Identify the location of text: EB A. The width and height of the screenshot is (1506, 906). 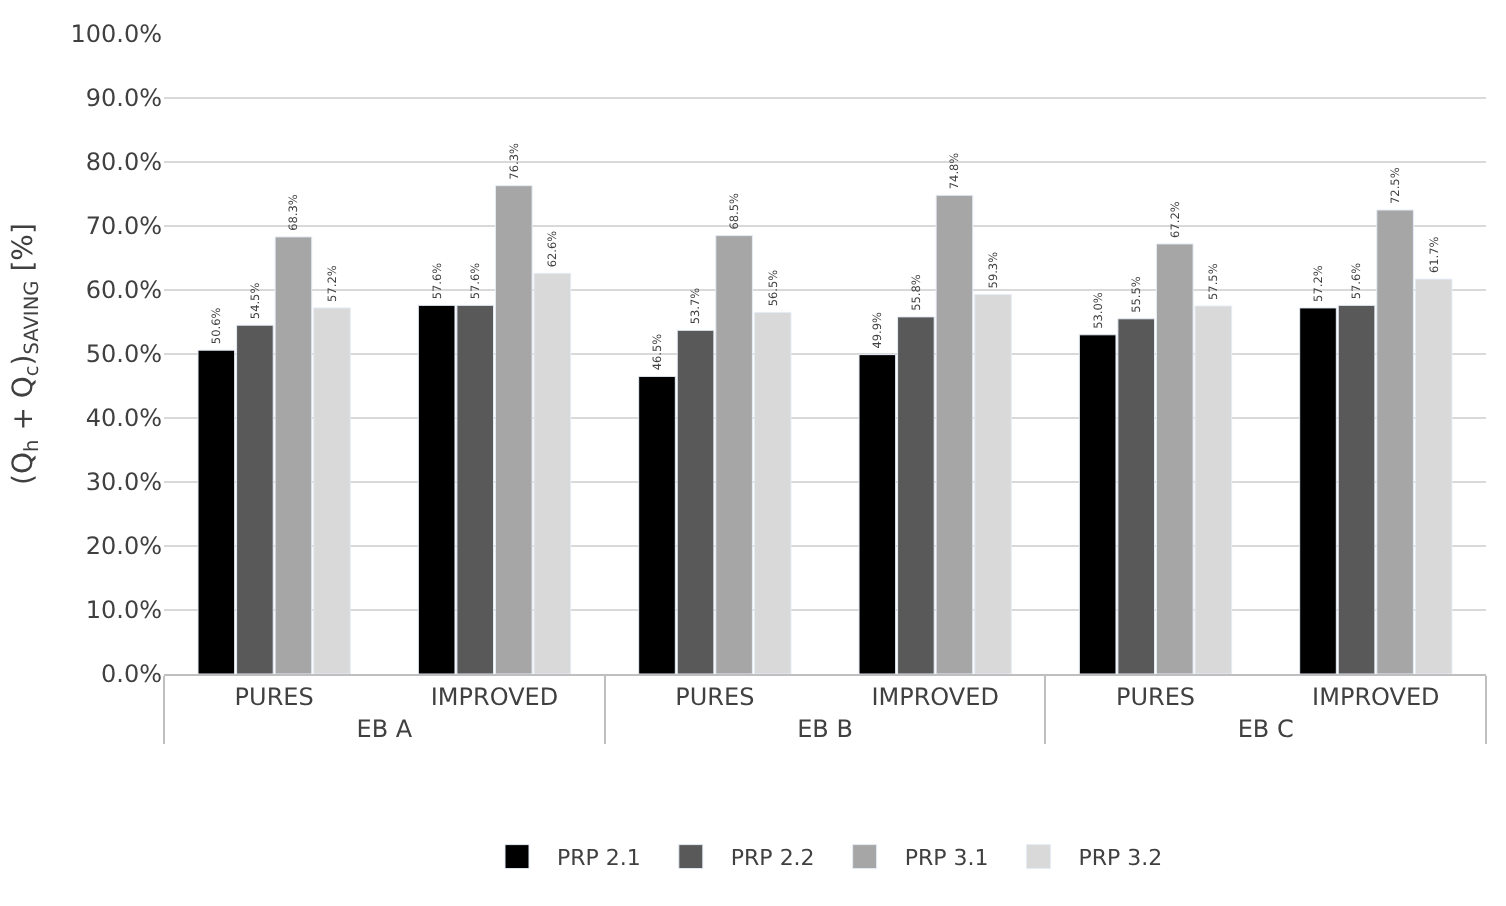
(385, 728).